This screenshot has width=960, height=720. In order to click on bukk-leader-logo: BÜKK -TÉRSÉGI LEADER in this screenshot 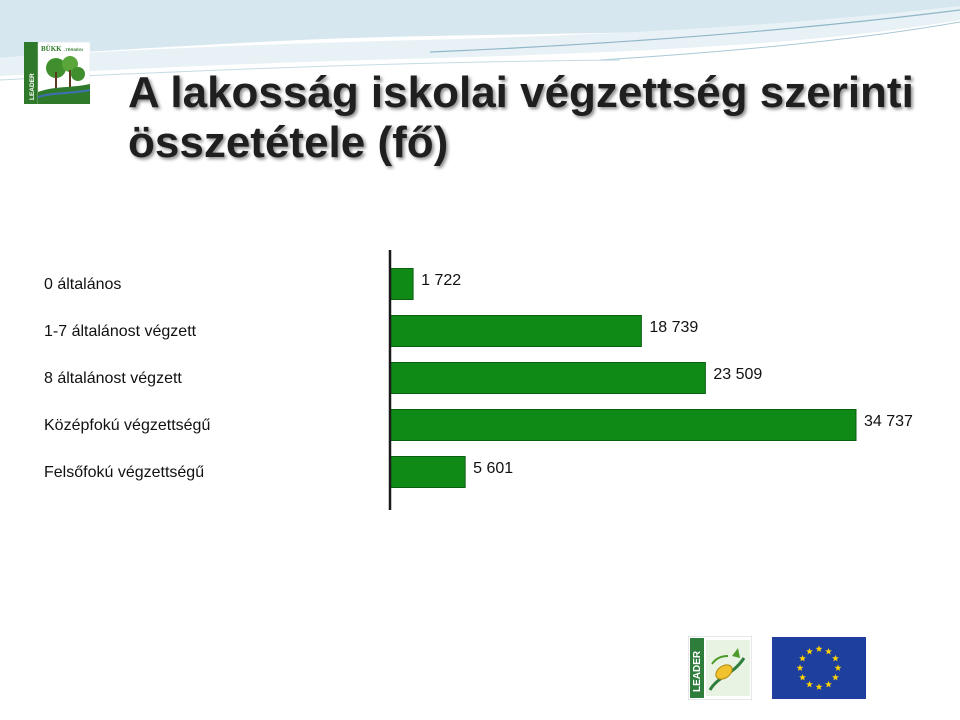, I will do `click(57, 73)`.